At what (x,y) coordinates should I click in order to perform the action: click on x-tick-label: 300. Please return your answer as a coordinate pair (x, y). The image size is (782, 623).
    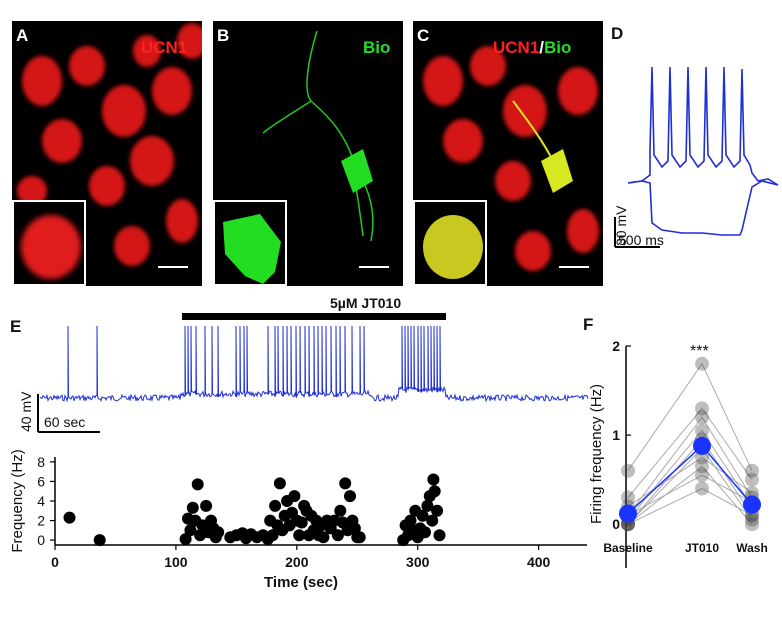
    Looking at the image, I should click on (418, 562).